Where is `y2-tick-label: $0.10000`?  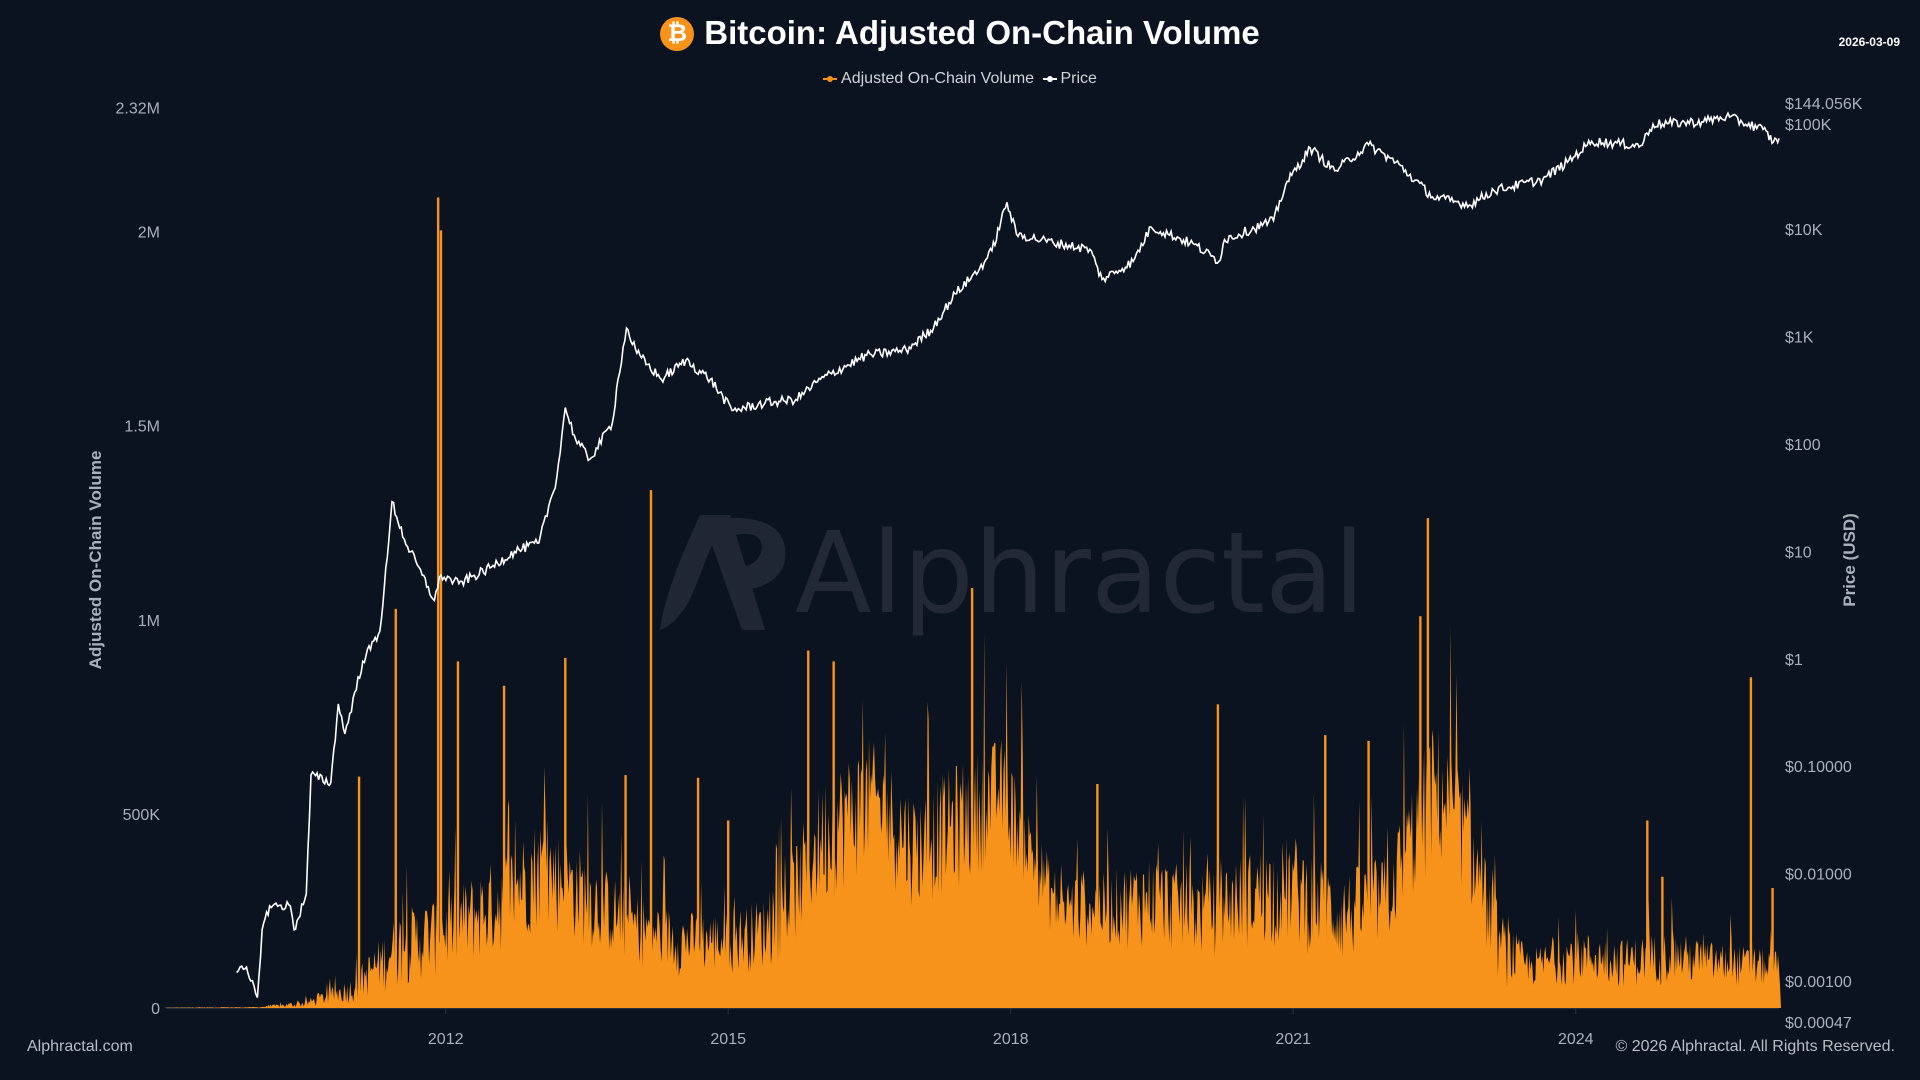
y2-tick-label: $0.10000 is located at coordinates (1818, 767).